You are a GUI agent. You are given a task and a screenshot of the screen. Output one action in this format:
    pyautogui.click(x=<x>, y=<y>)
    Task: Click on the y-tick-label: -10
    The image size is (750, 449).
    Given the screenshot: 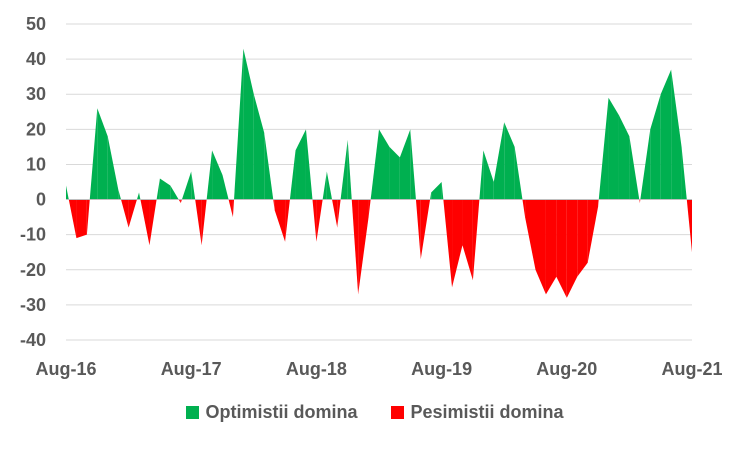 What is the action you would take?
    pyautogui.click(x=33, y=235)
    